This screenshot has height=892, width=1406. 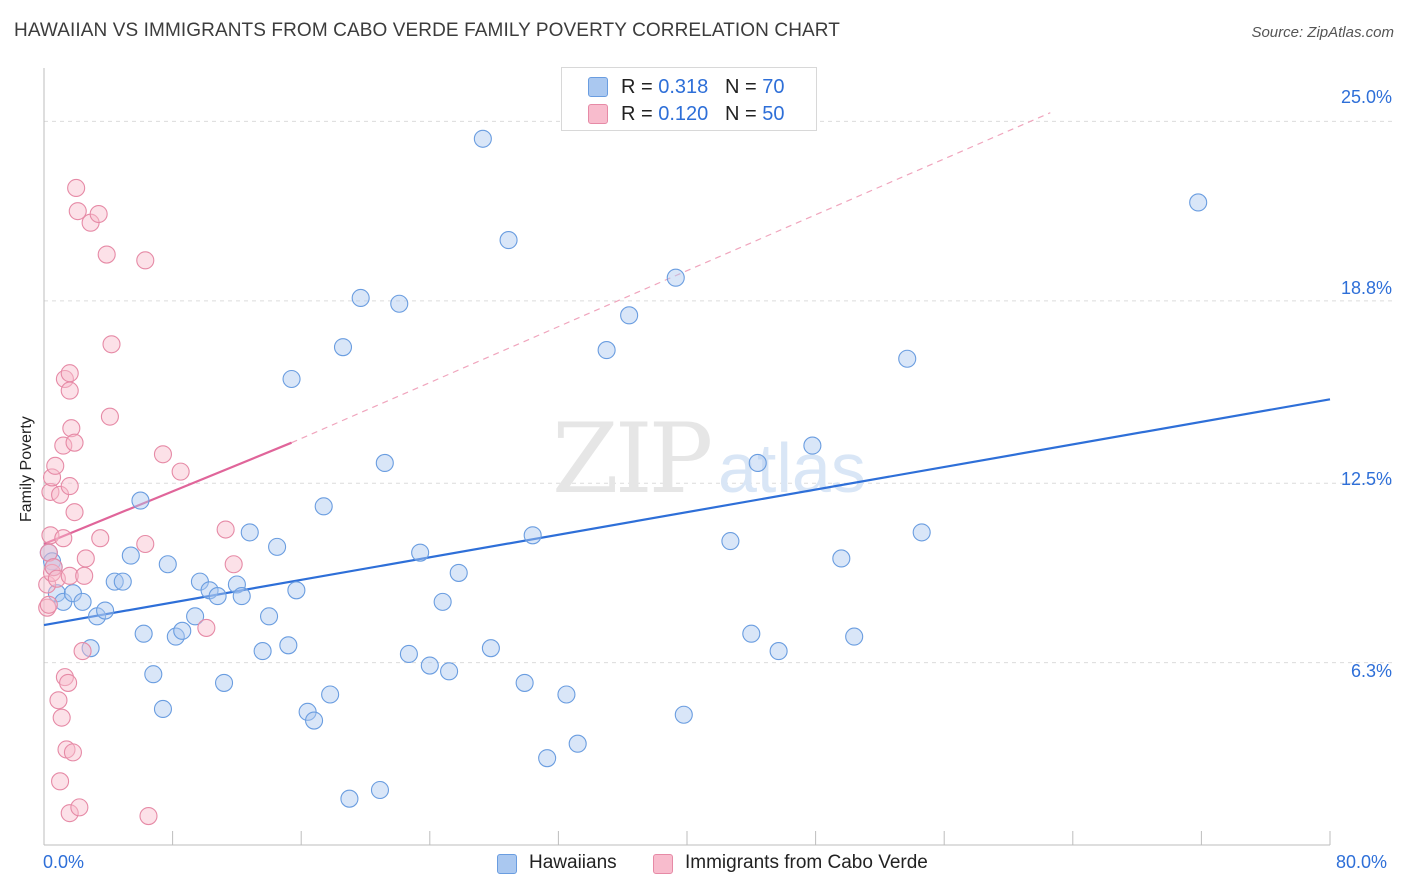 What do you see at coordinates (792, 468) in the screenshot?
I see `watermark-atlas: atlas` at bounding box center [792, 468].